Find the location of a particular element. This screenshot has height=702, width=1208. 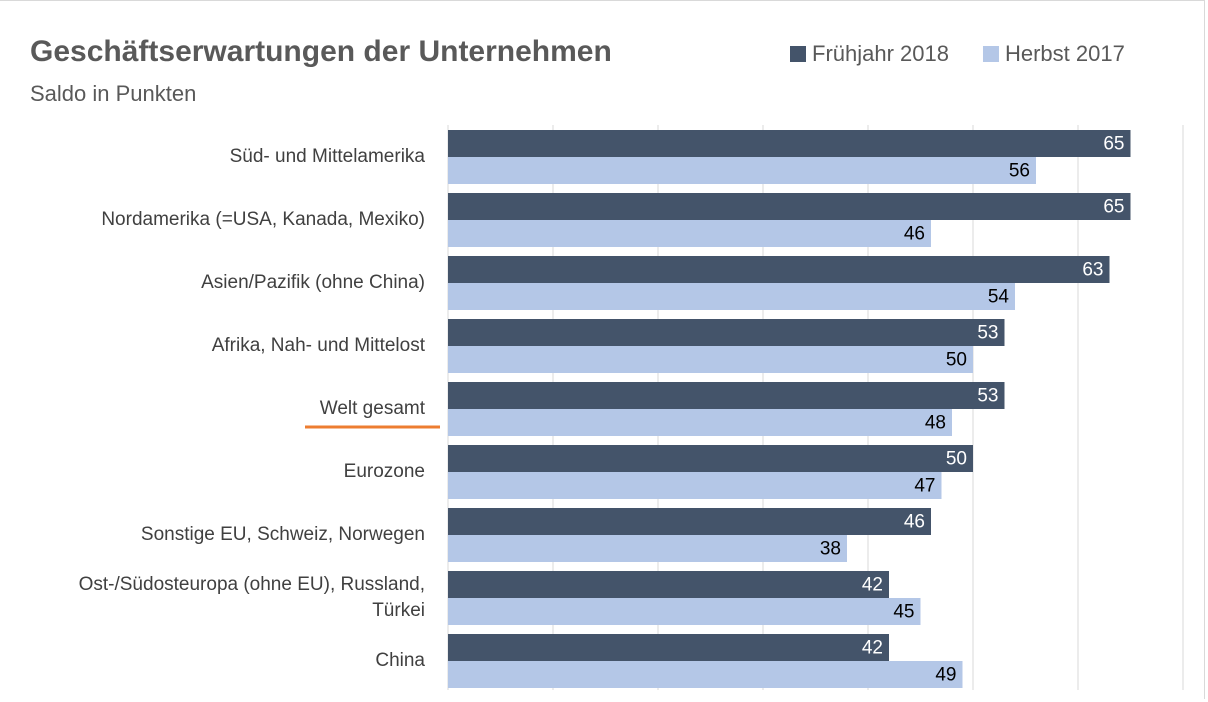

category-text: Afrika, Nah- und Mittelost is located at coordinates (318, 345).